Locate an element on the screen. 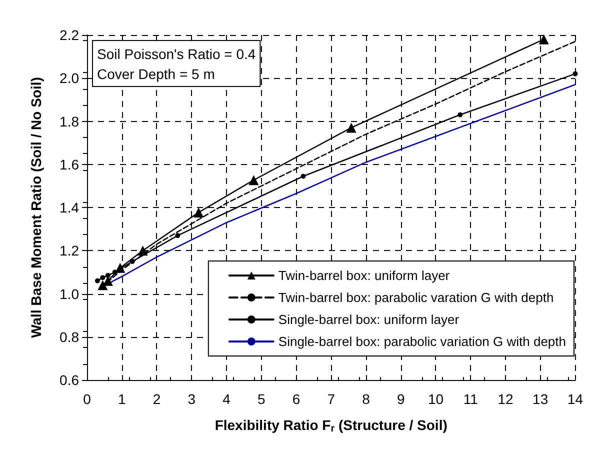 The height and width of the screenshot is (450, 594). y-tick-label: 0.6 is located at coordinates (70, 380).